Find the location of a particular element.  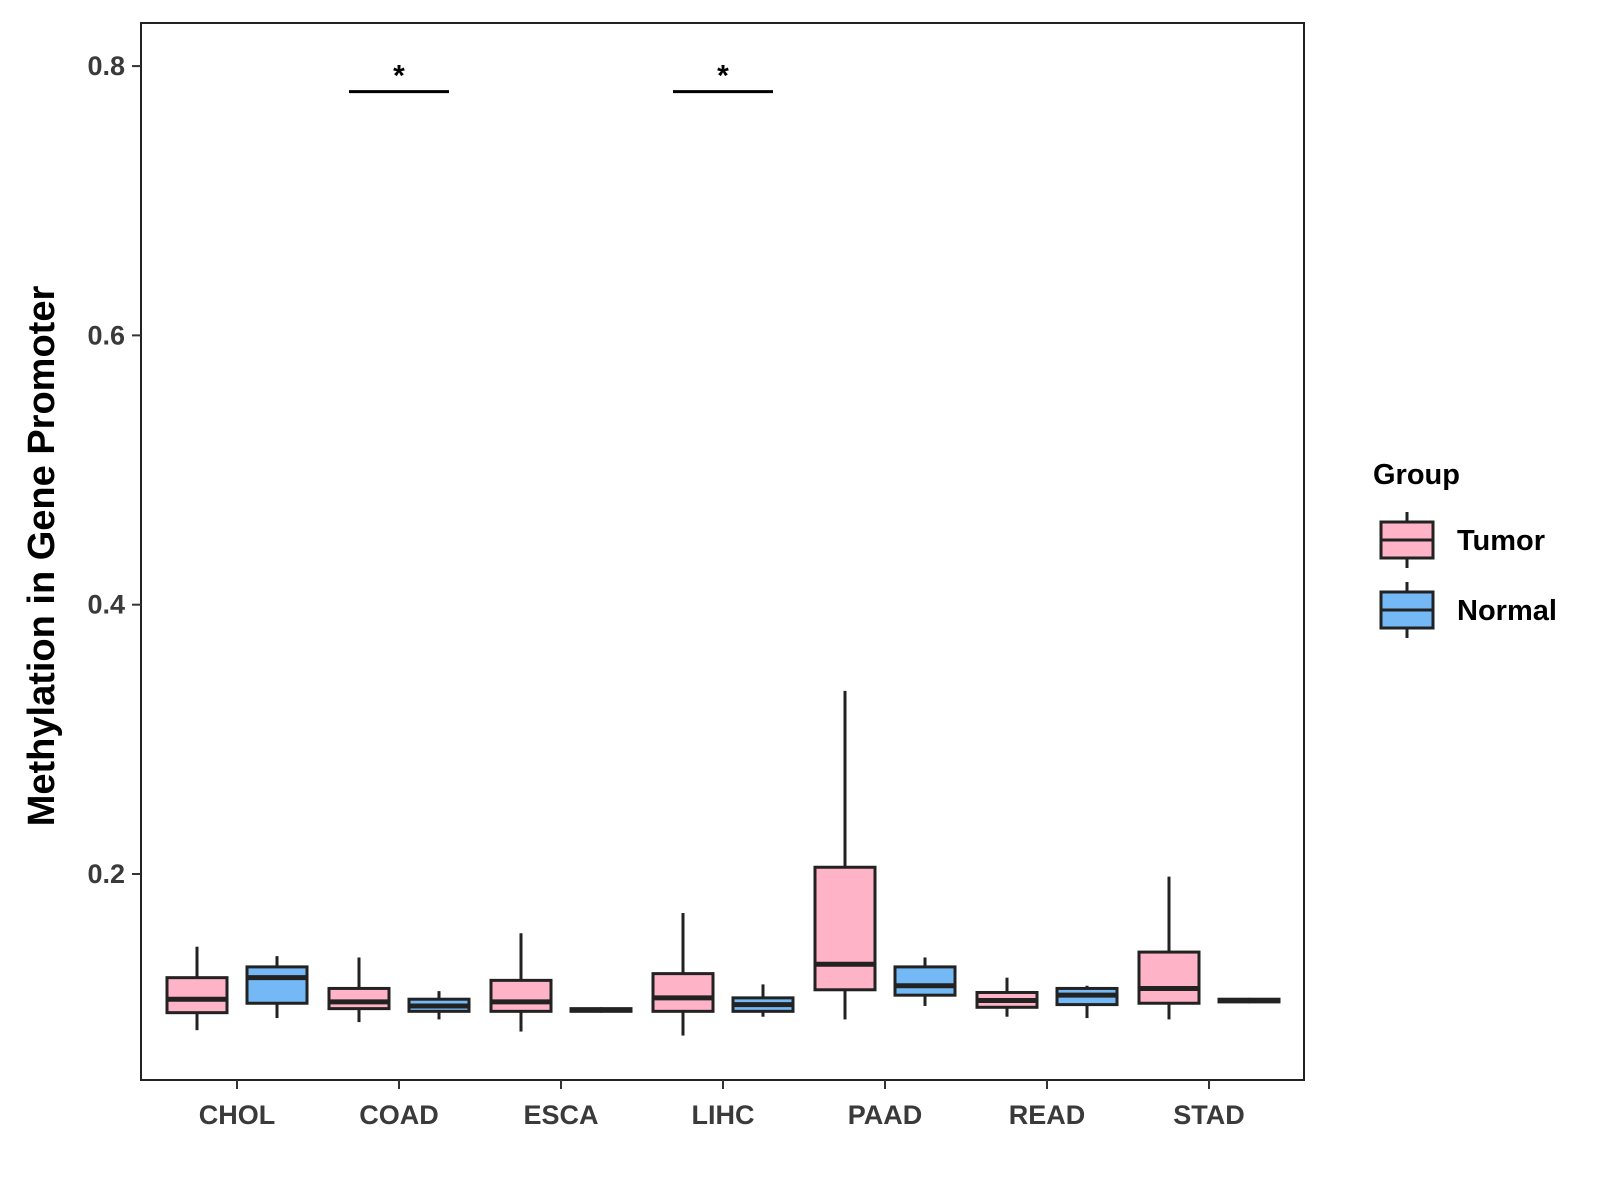

y-tick-label: 0.8 is located at coordinates (106, 66).